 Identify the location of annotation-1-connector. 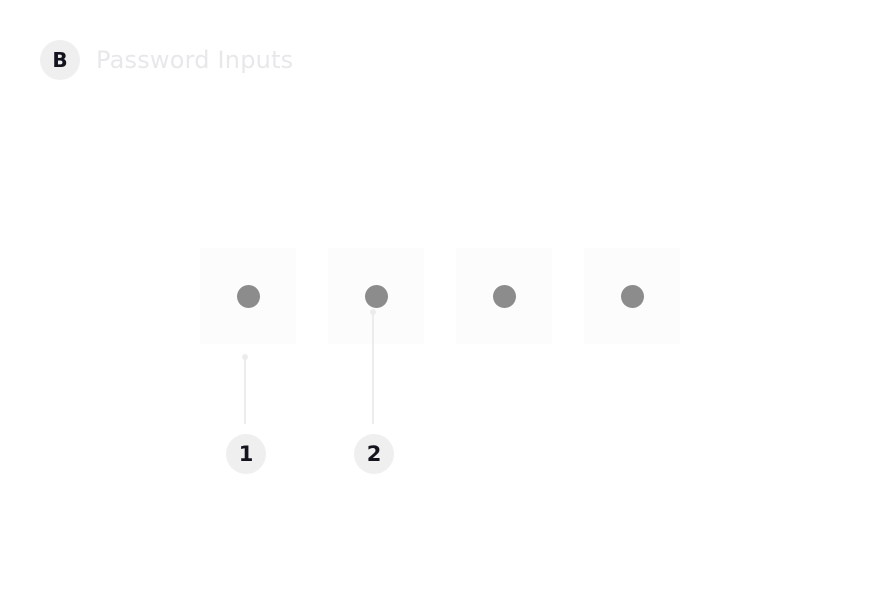
(245, 391).